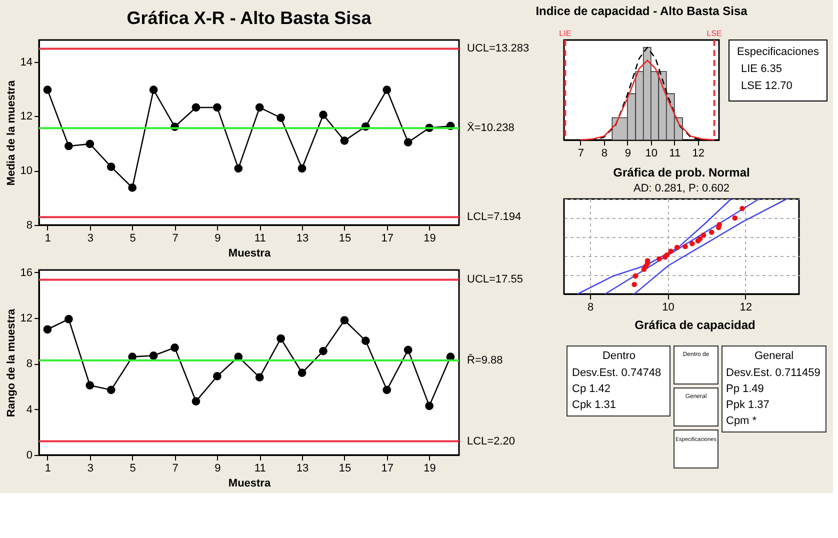  What do you see at coordinates (617, 373) in the screenshot?
I see `text: Desv.Est. 0.74748` at bounding box center [617, 373].